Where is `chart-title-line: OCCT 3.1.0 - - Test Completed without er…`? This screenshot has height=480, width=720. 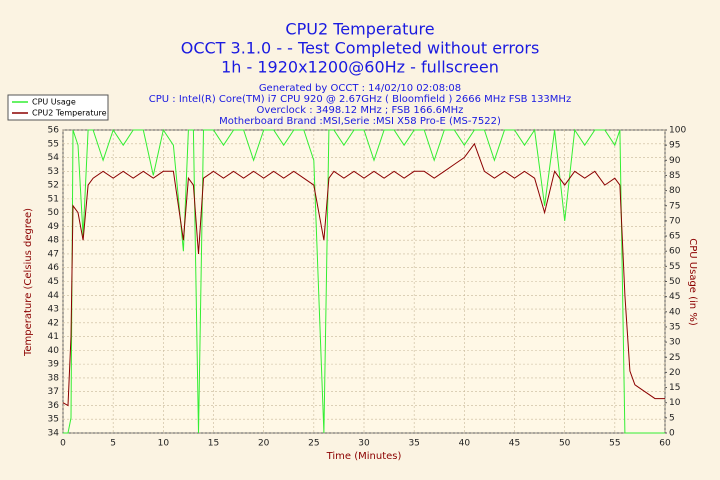 chart-title-line: OCCT 3.1.0 - - Test Completed without er… is located at coordinates (360, 48).